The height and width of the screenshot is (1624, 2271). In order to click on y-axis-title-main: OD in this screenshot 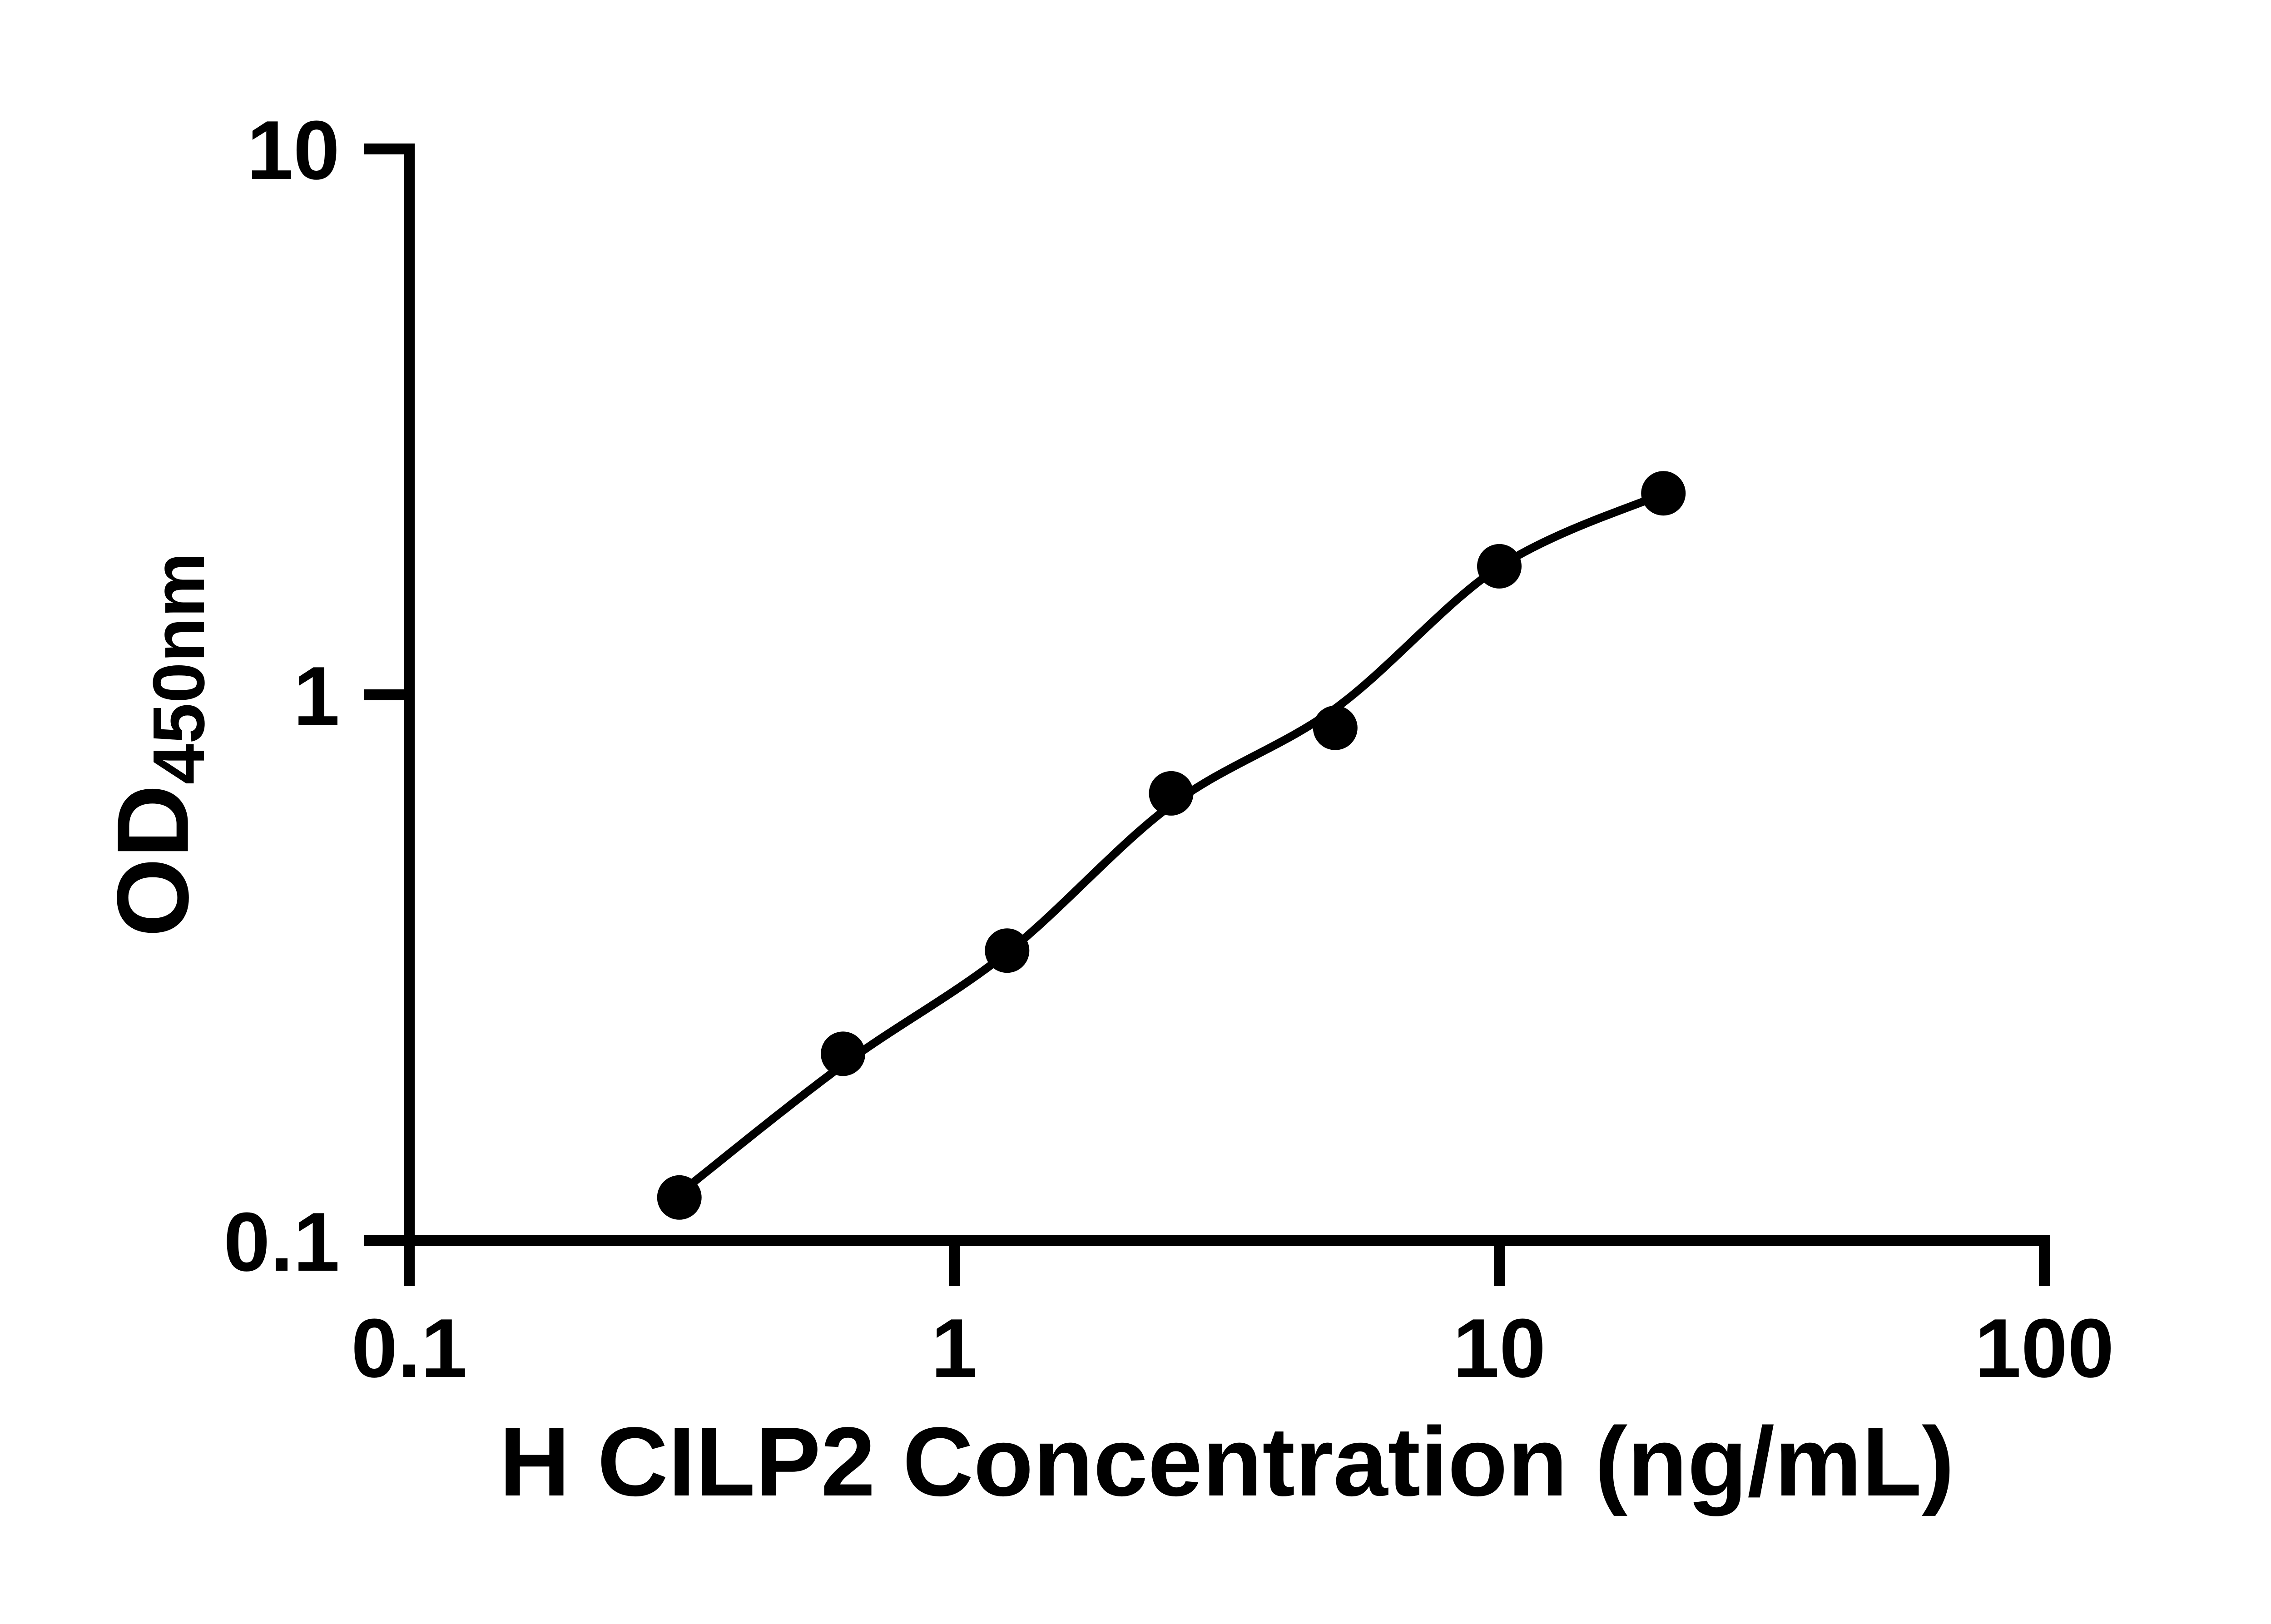, I will do `click(153, 860)`.